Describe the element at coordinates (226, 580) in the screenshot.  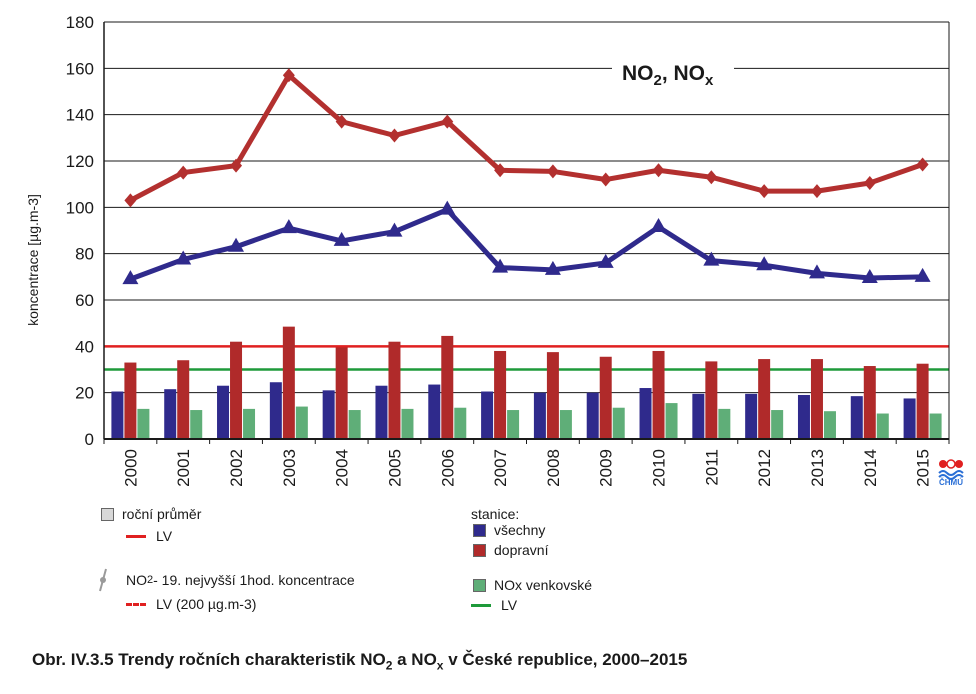
I see `legend-no2-19: NO 2 - 19. nejvyšší 1hod. koncentrace` at that location.